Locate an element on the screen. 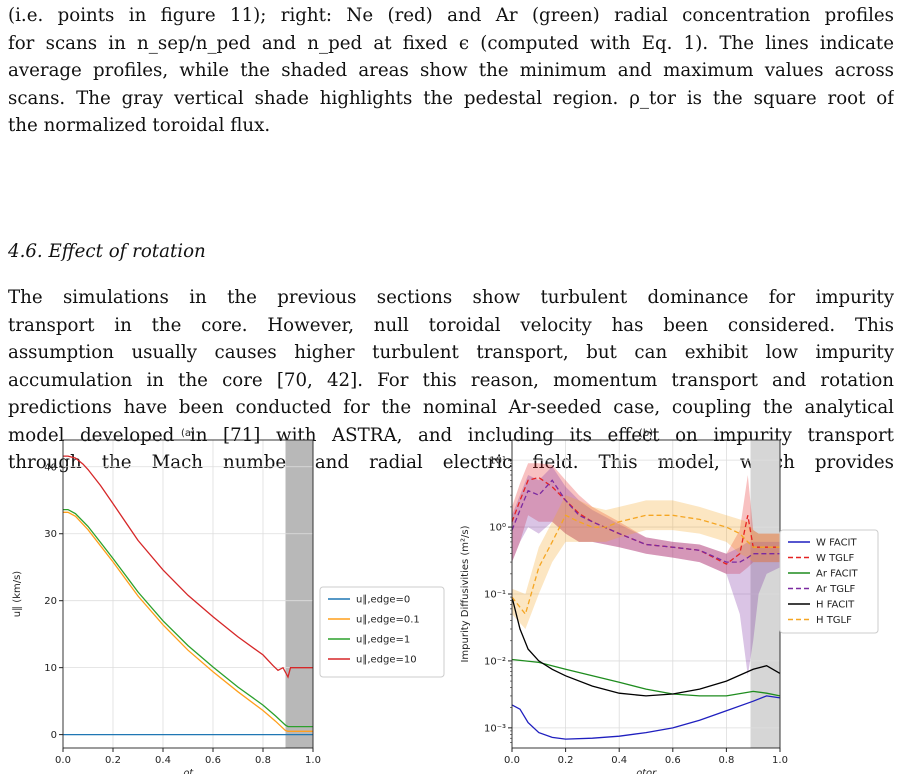 The image size is (903, 774). plot-frame is located at coordinates (188, 594).